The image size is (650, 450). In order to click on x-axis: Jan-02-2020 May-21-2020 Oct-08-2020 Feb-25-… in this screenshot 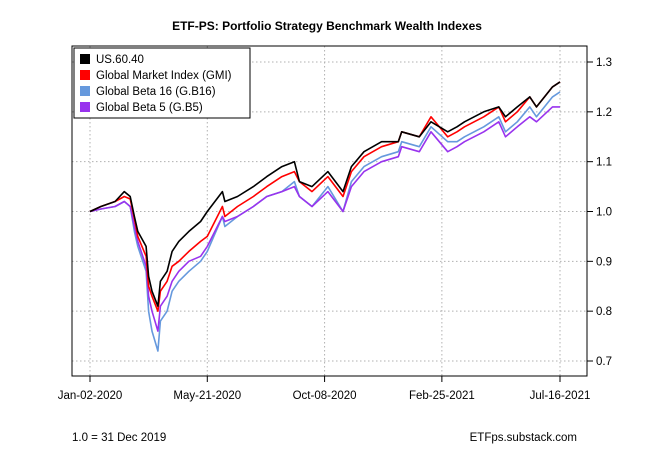, I will do `click(324, 388)`.